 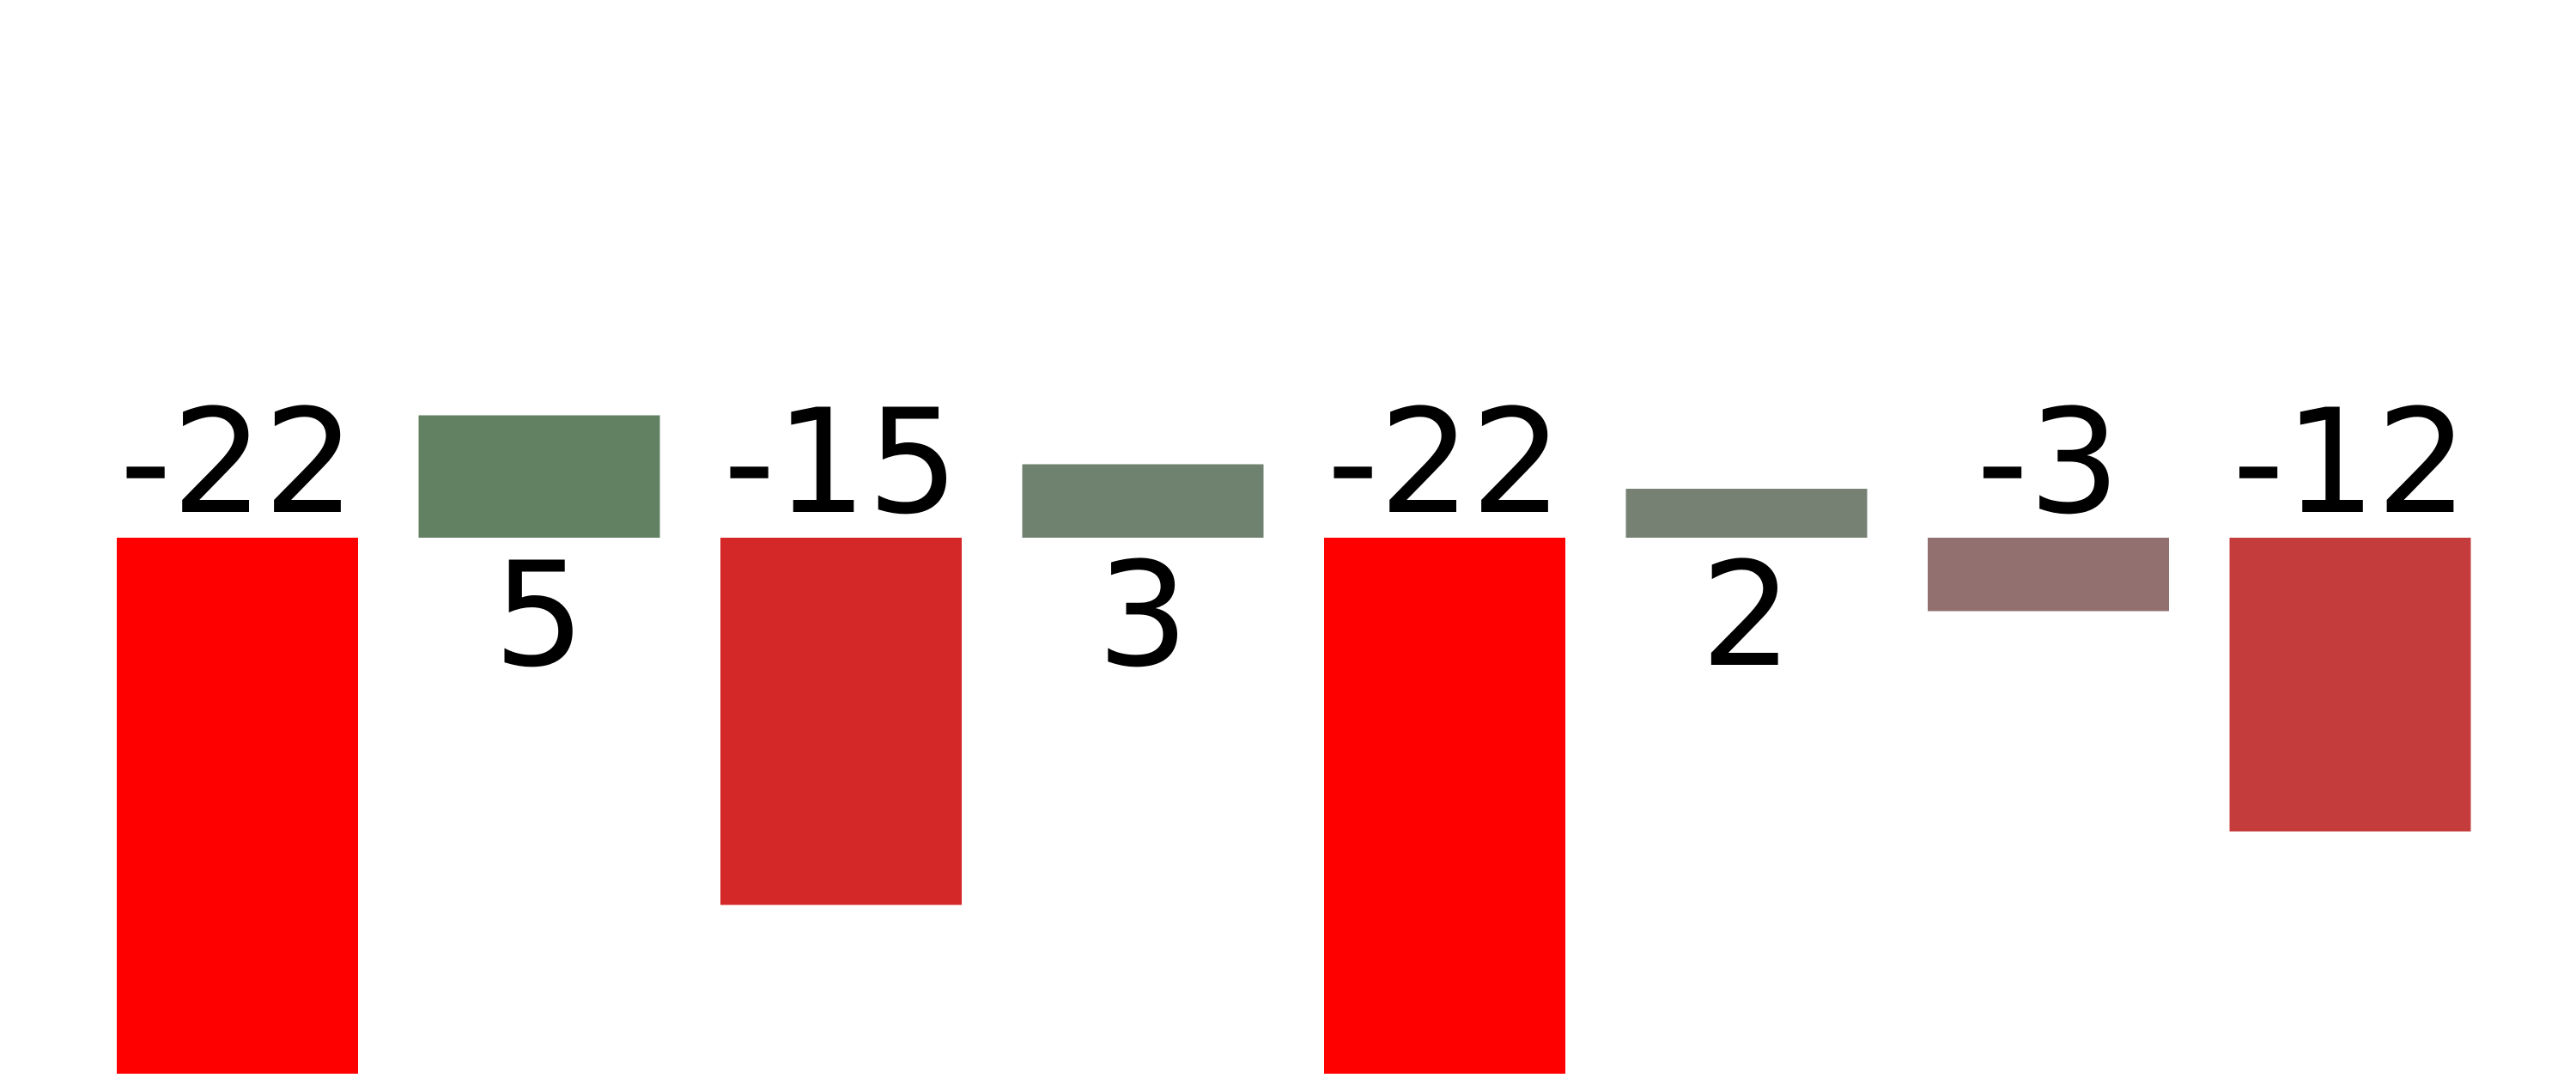 What do you see at coordinates (841, 462) in the screenshot?
I see `bar-value-label-3: -15` at bounding box center [841, 462].